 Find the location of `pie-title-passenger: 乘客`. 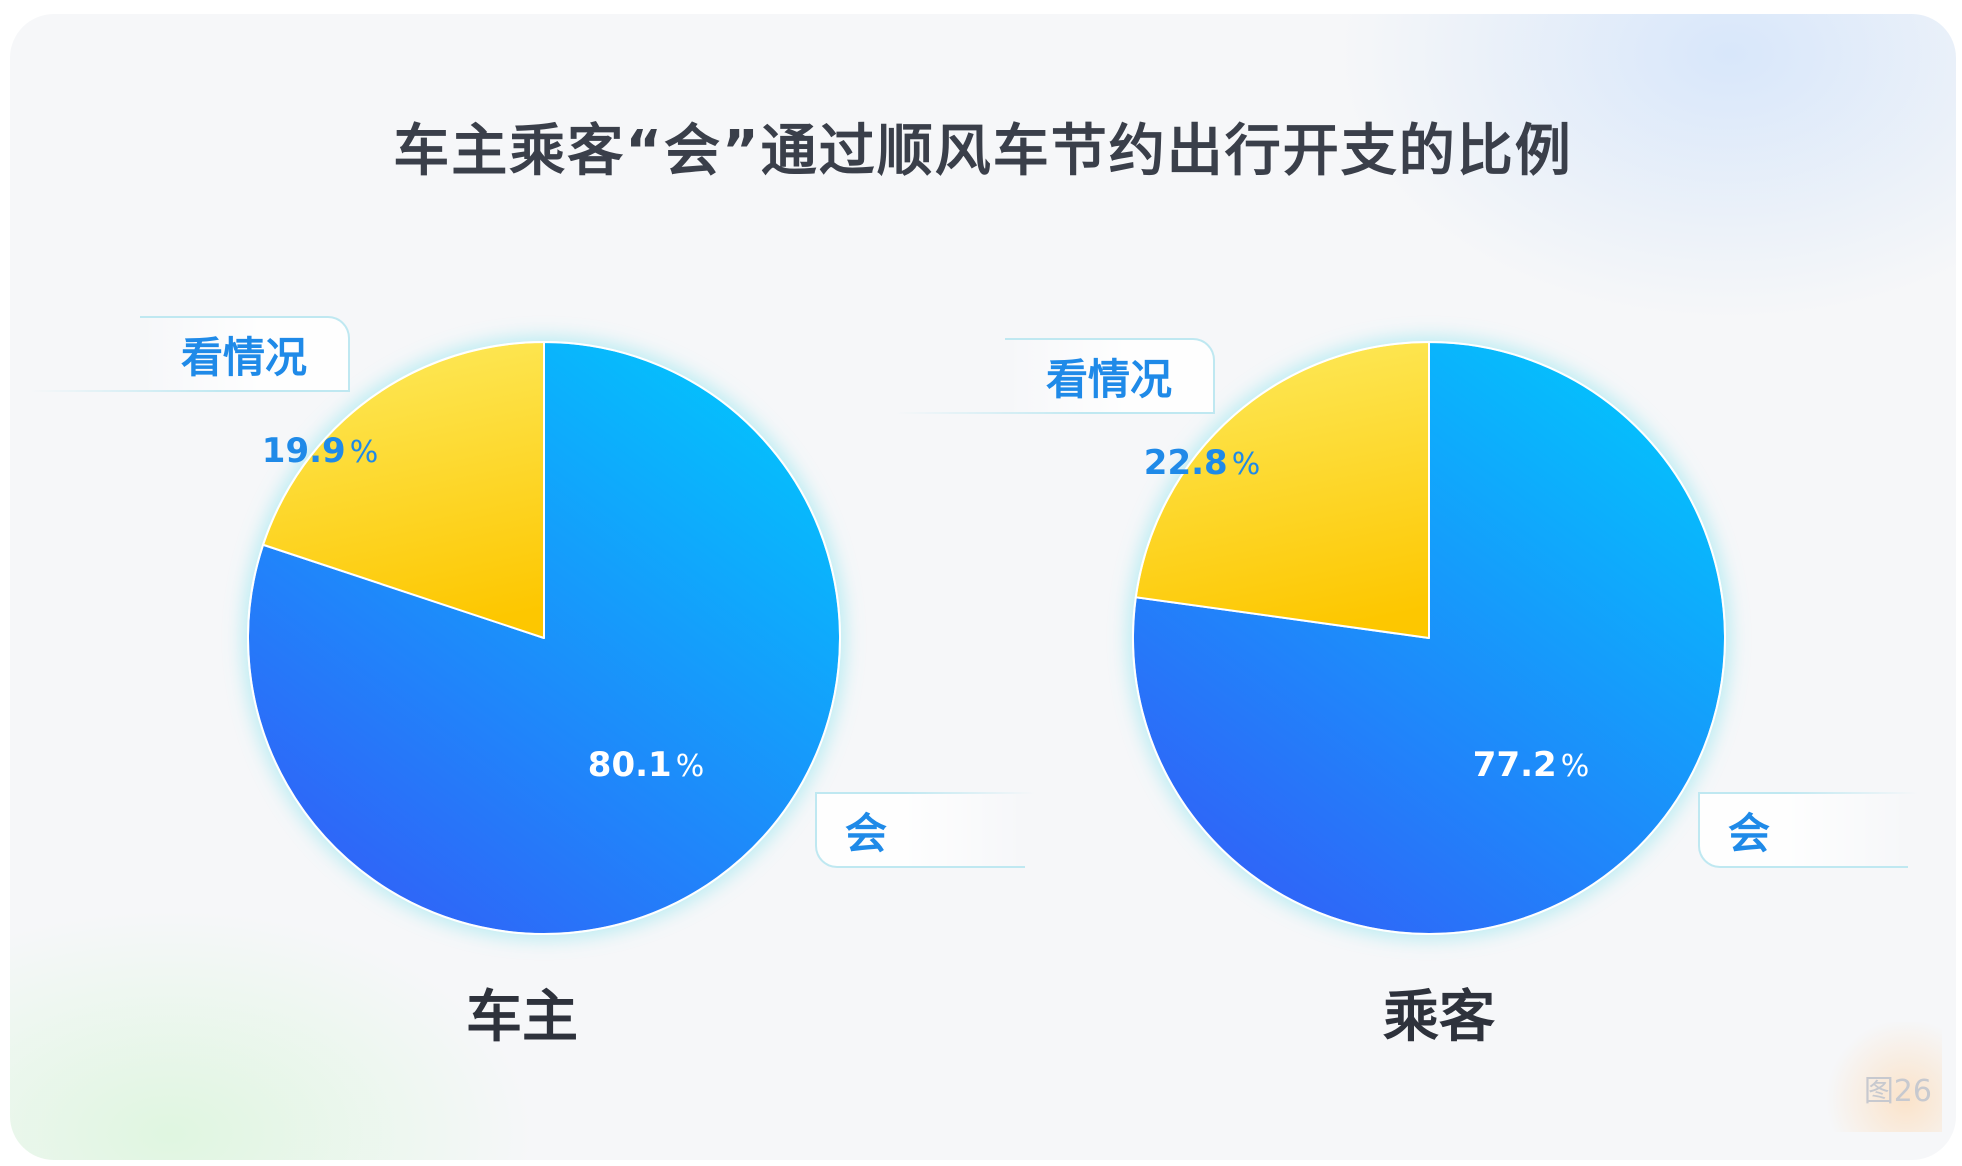

pie-title-passenger: 乘客 is located at coordinates (1439, 1017).